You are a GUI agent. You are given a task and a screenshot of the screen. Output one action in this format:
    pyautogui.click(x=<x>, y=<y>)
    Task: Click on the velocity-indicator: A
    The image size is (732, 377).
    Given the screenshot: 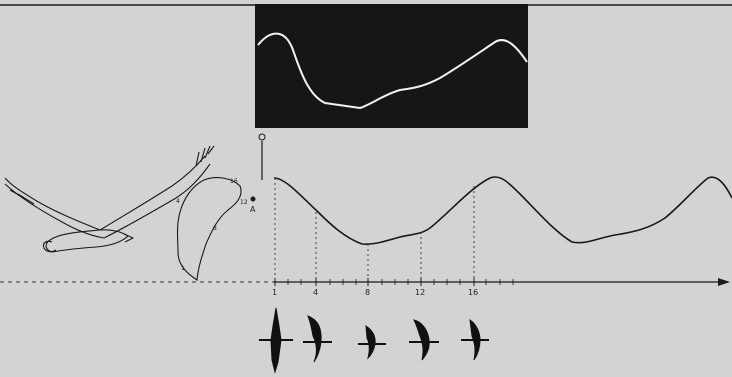 What is the action you would take?
    pyautogui.click(x=258, y=173)
    